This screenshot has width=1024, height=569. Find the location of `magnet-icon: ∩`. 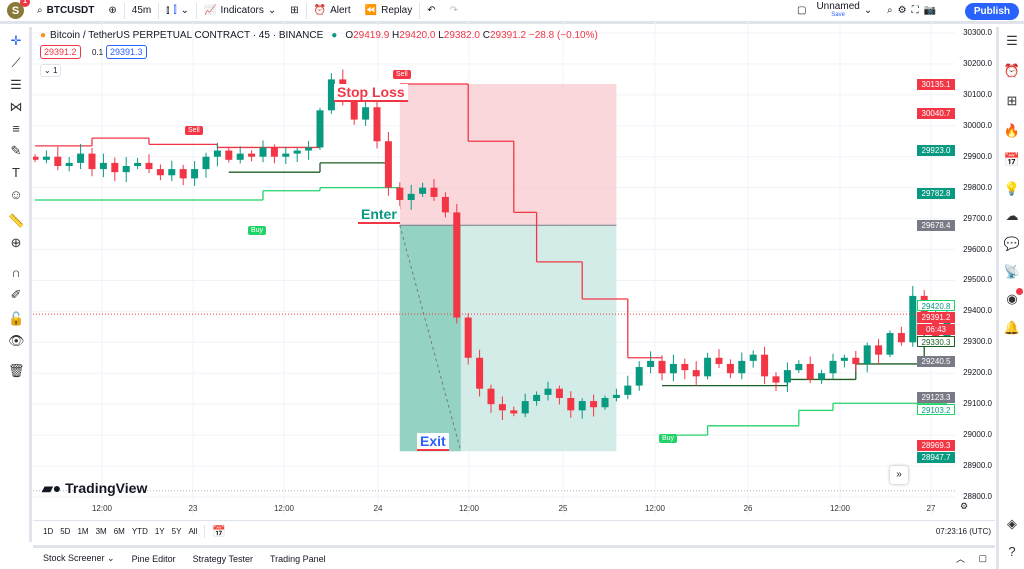

magnet-icon: ∩ is located at coordinates (16, 272).